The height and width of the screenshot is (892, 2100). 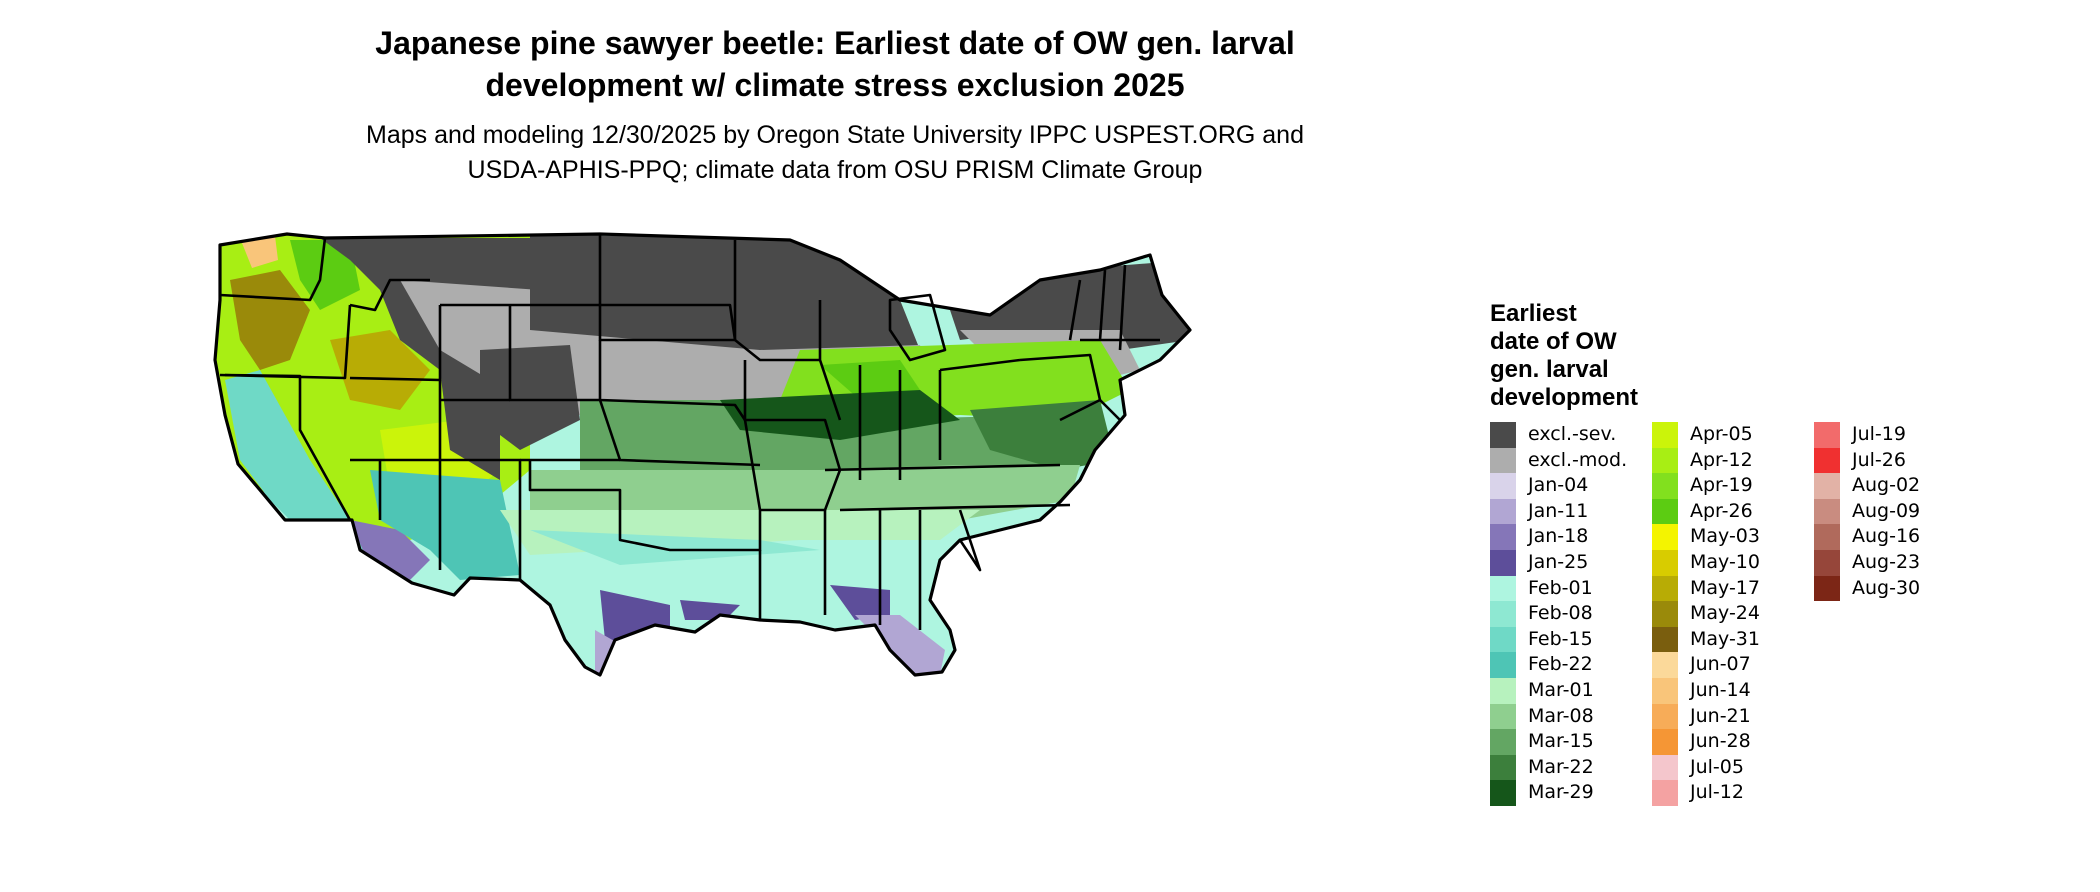 What do you see at coordinates (1725, 613) in the screenshot?
I see `legend-label: May-24` at bounding box center [1725, 613].